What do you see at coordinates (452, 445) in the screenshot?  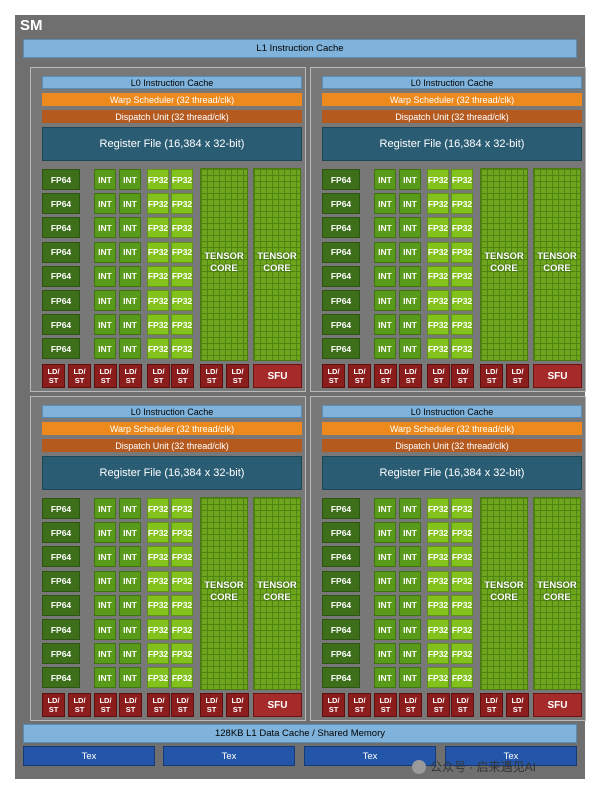 I see `dispatch-unit: Dispatch Unit (32 thread/clk)` at bounding box center [452, 445].